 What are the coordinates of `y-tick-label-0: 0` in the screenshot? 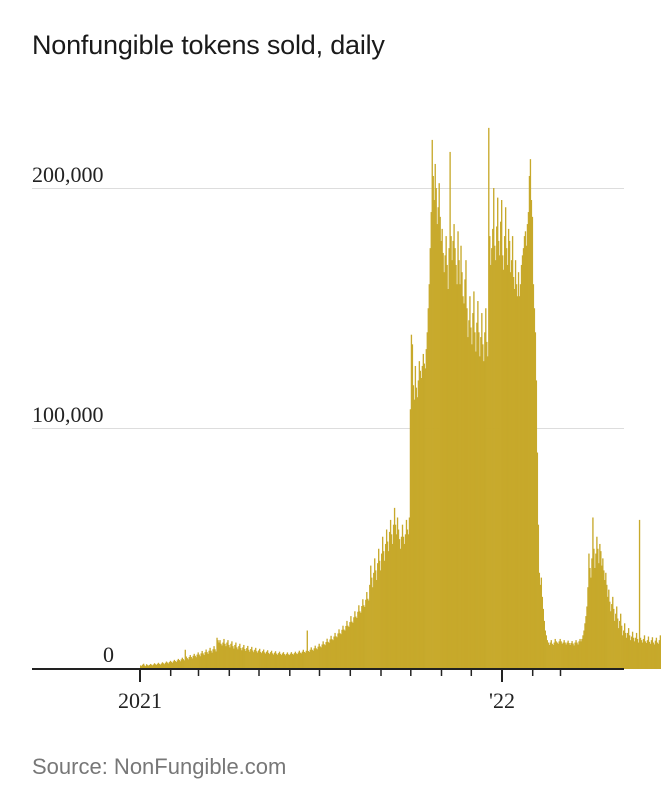 It's located at (108, 654).